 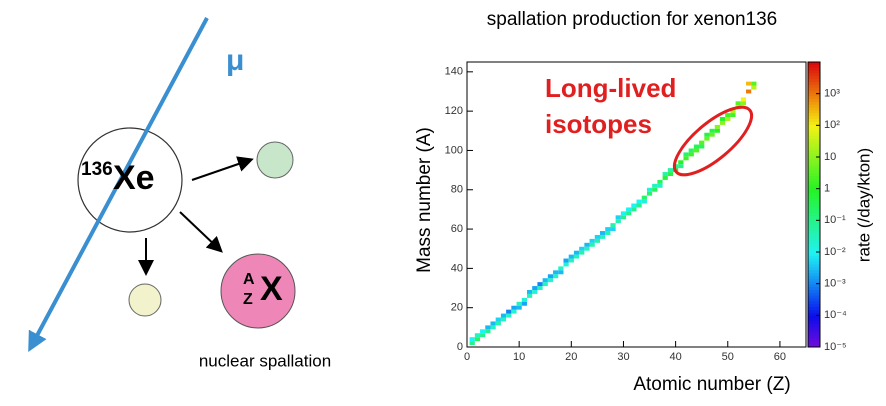 I want to click on y-tick-label: 120, so click(x=454, y=111).